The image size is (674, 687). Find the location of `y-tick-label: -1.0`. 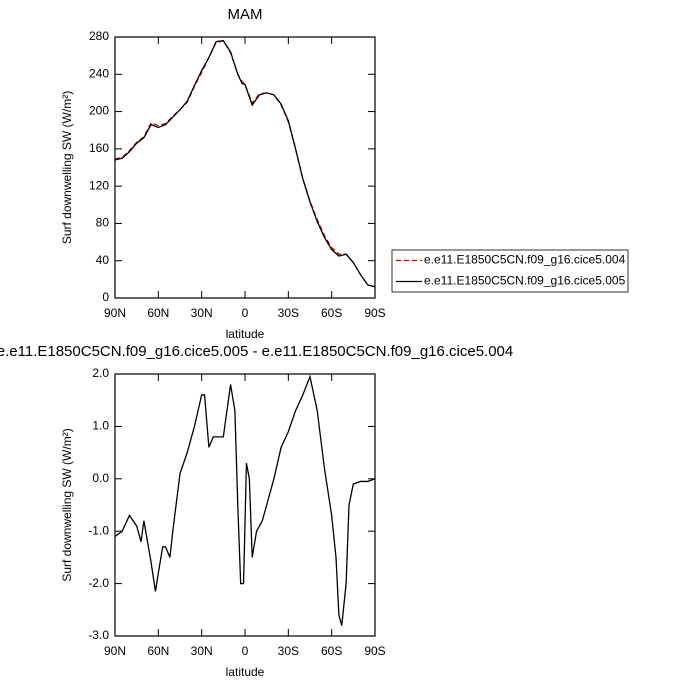

y-tick-label: -1.0 is located at coordinates (98, 530).